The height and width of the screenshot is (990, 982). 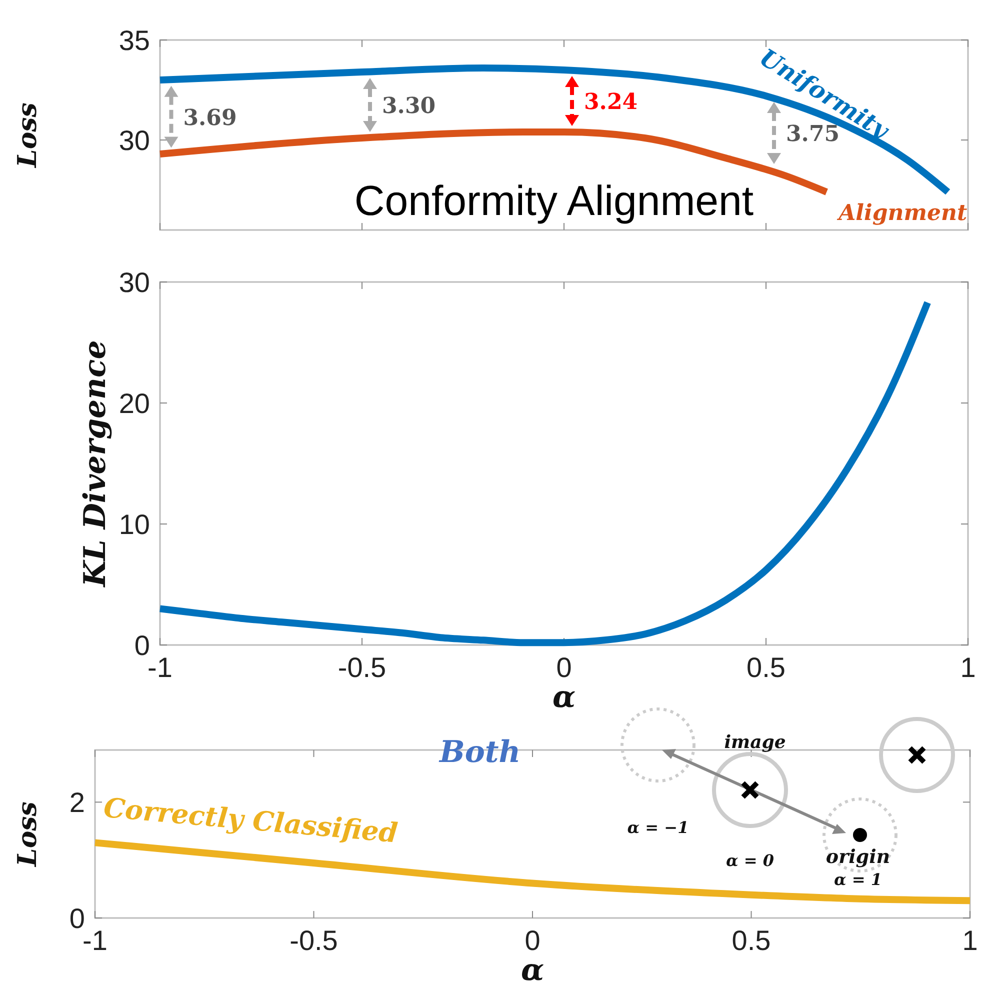 What do you see at coordinates (95, 464) in the screenshot?
I see `y-axis-title: KL Divergence` at bounding box center [95, 464].